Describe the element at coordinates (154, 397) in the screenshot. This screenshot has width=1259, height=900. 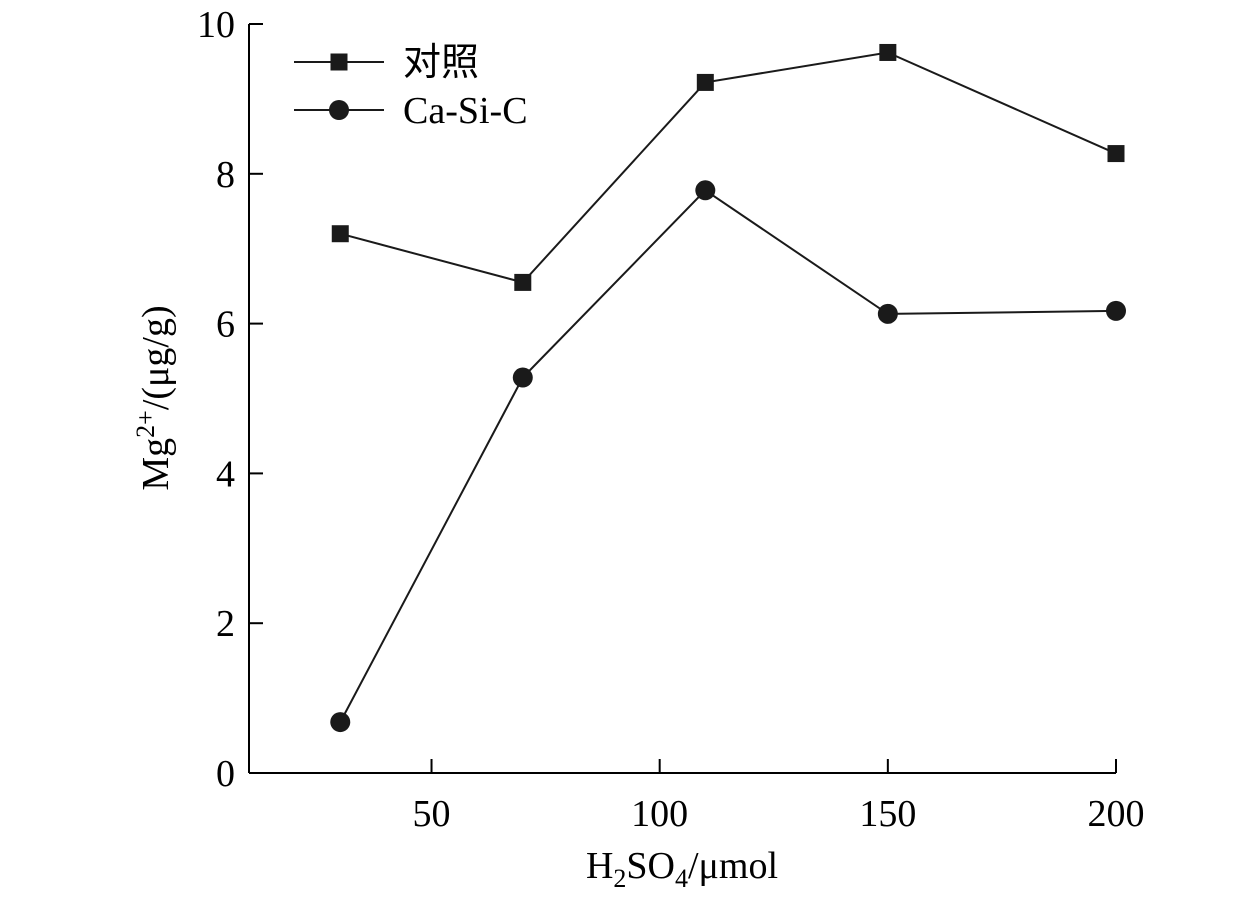
I see `y-axis-label: Mg2+/(μg/g)` at that location.